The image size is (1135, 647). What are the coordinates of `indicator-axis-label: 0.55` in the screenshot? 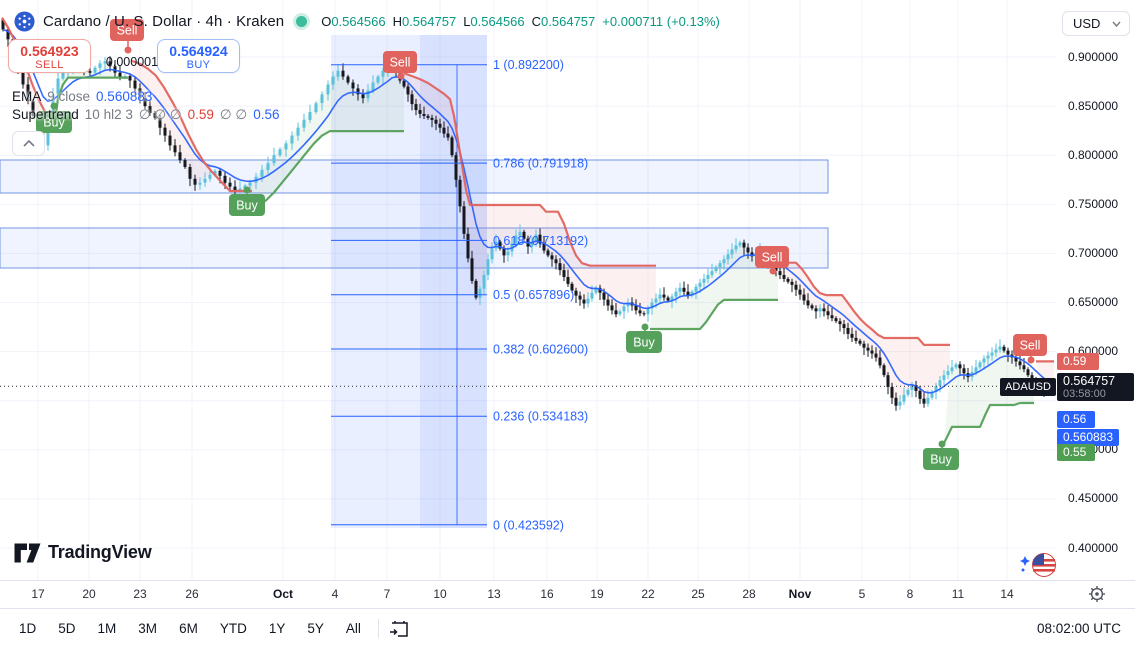 It's located at (1076, 452).